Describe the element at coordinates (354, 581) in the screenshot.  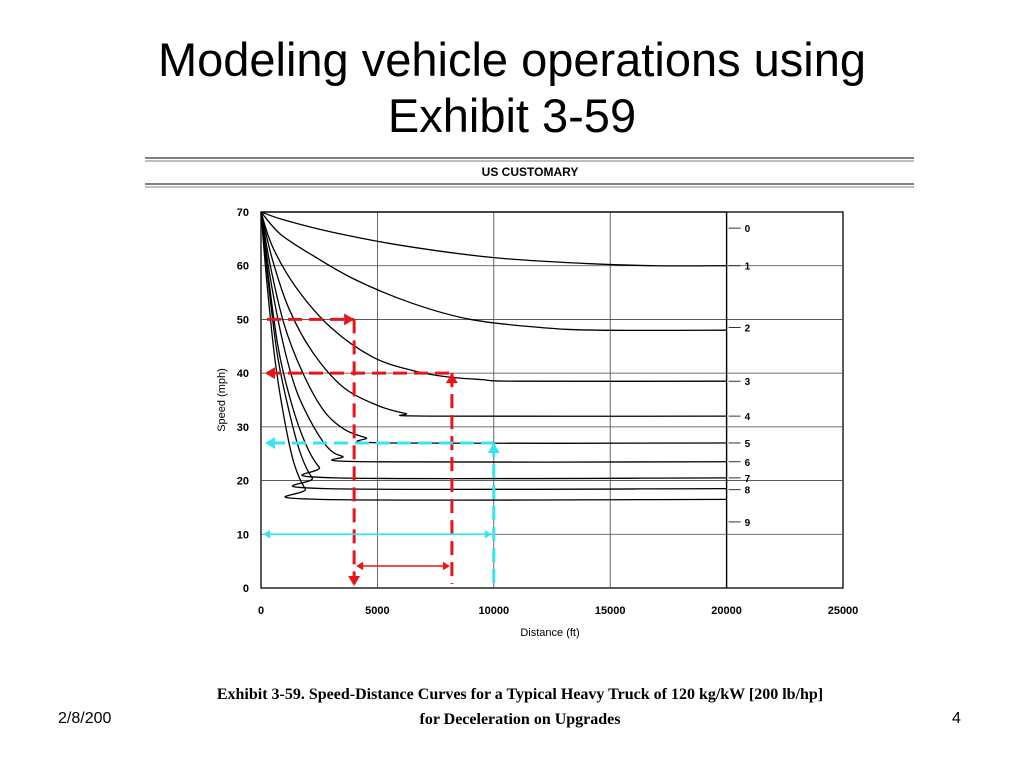
I see `red-arrowhead-down` at that location.